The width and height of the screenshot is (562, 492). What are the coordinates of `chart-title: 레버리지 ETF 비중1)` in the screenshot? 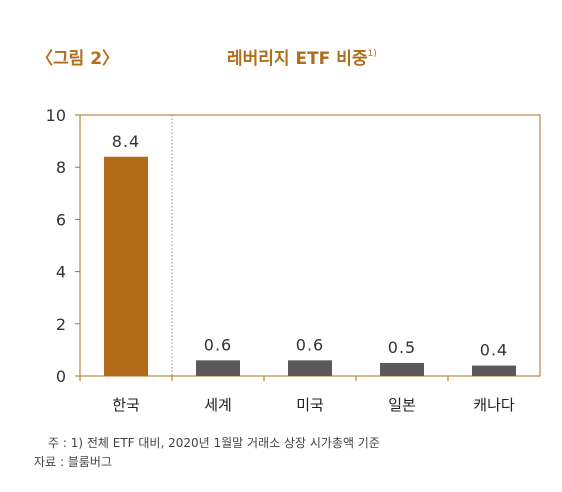 It's located at (302, 56).